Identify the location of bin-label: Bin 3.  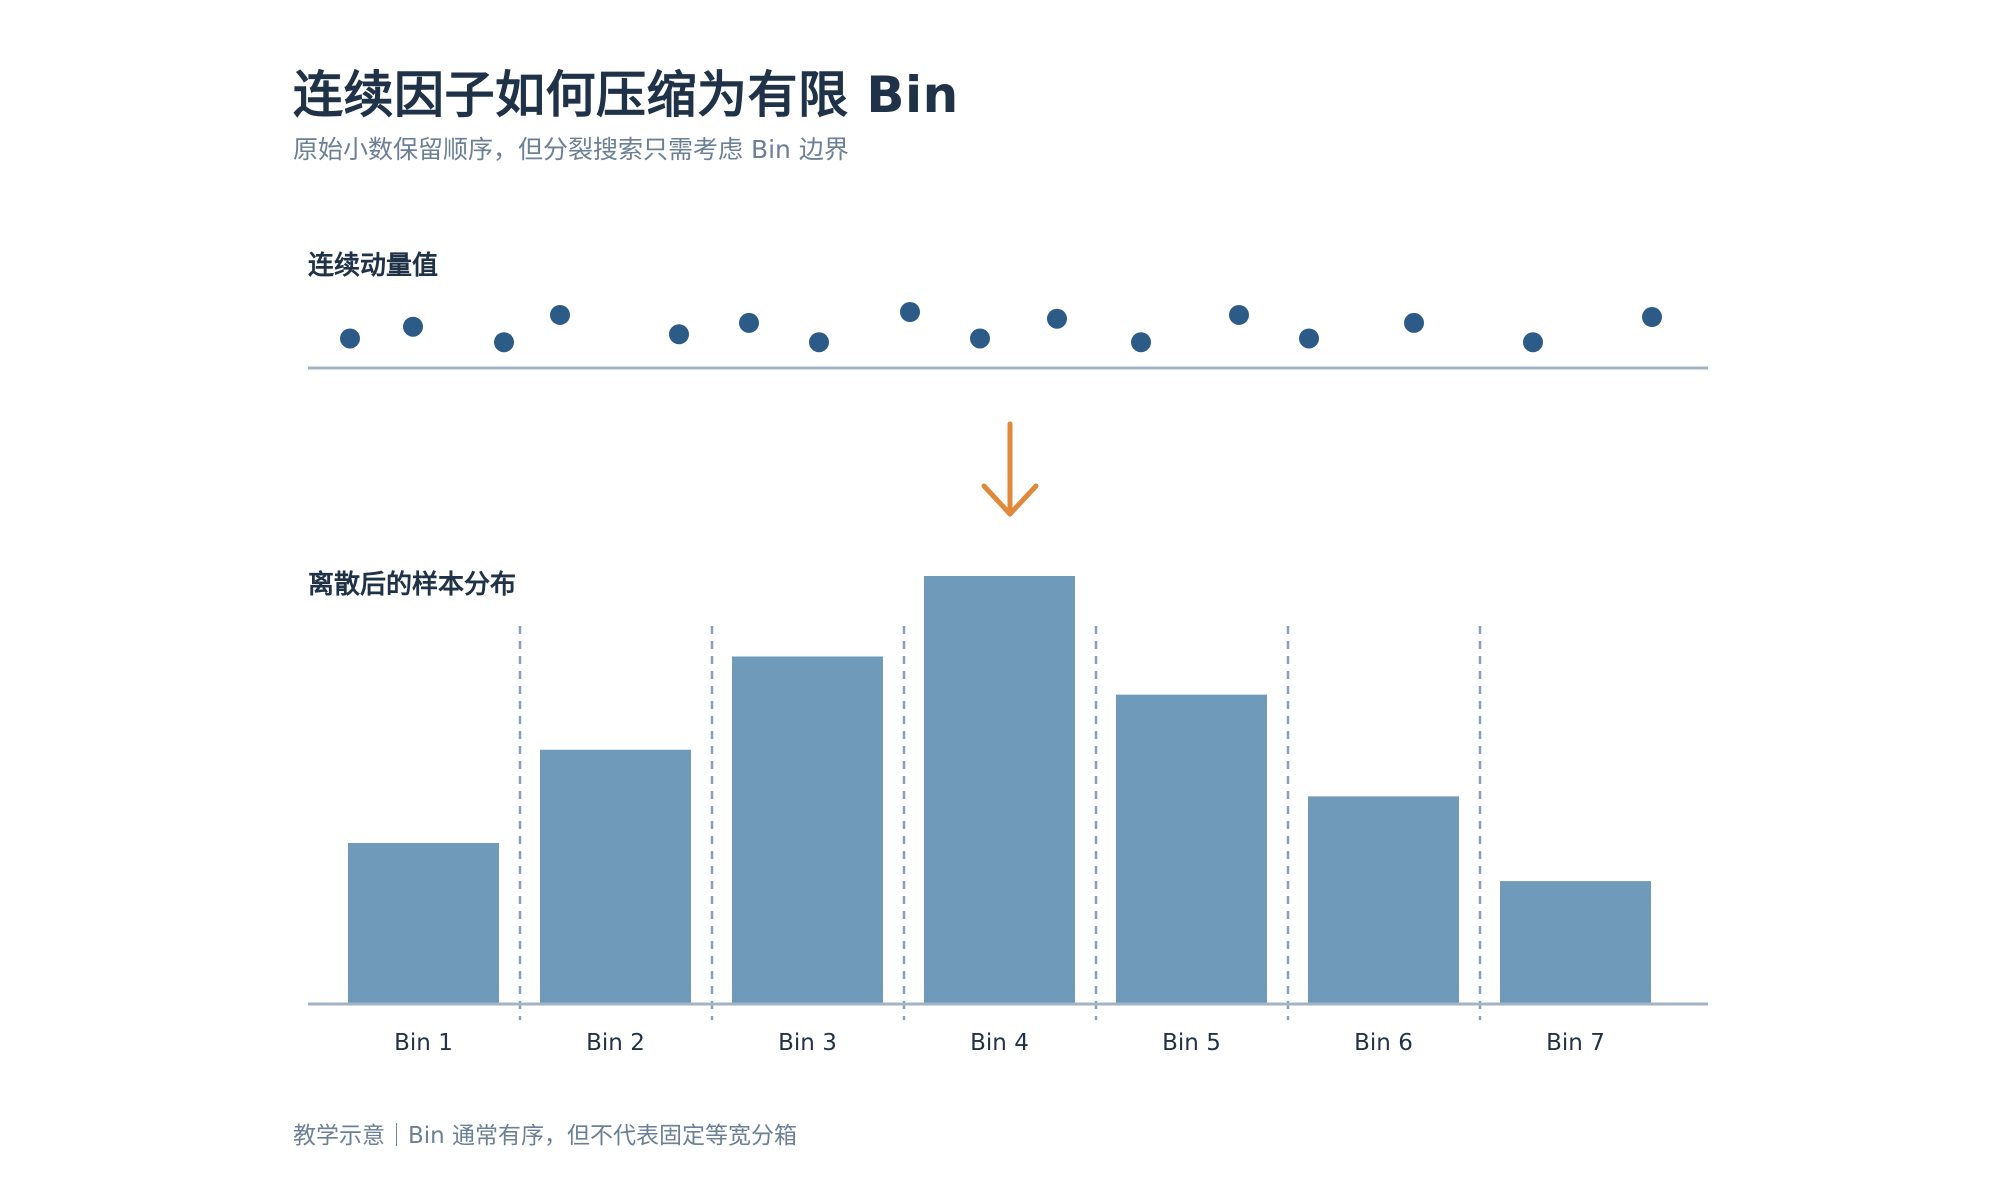
(807, 1043).